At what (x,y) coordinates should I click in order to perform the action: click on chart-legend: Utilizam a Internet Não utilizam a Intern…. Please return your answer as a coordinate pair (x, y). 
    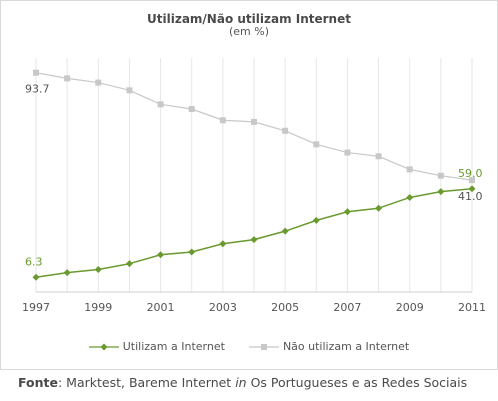
    Looking at the image, I should click on (249, 346).